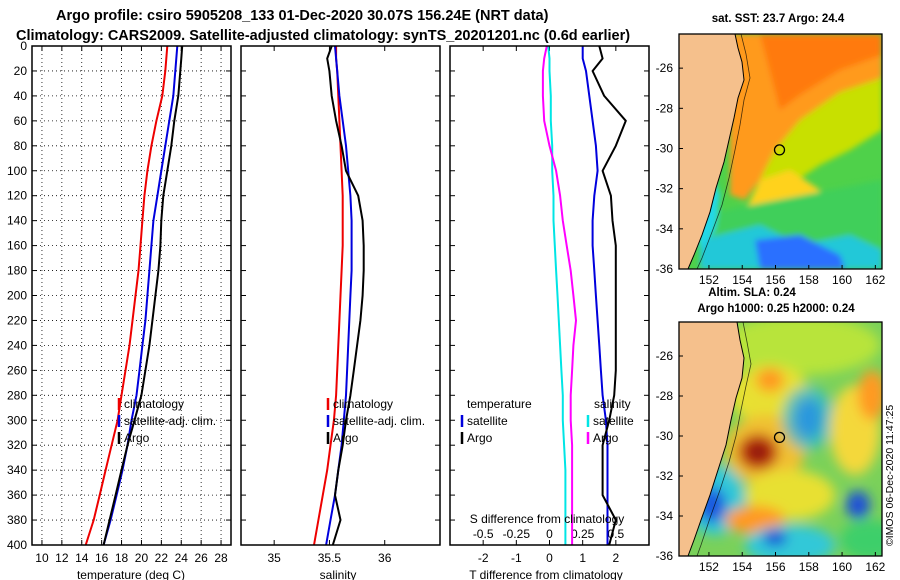 The image size is (900, 580). What do you see at coordinates (17, 545) in the screenshot?
I see `depth-tick-label: 400` at bounding box center [17, 545].